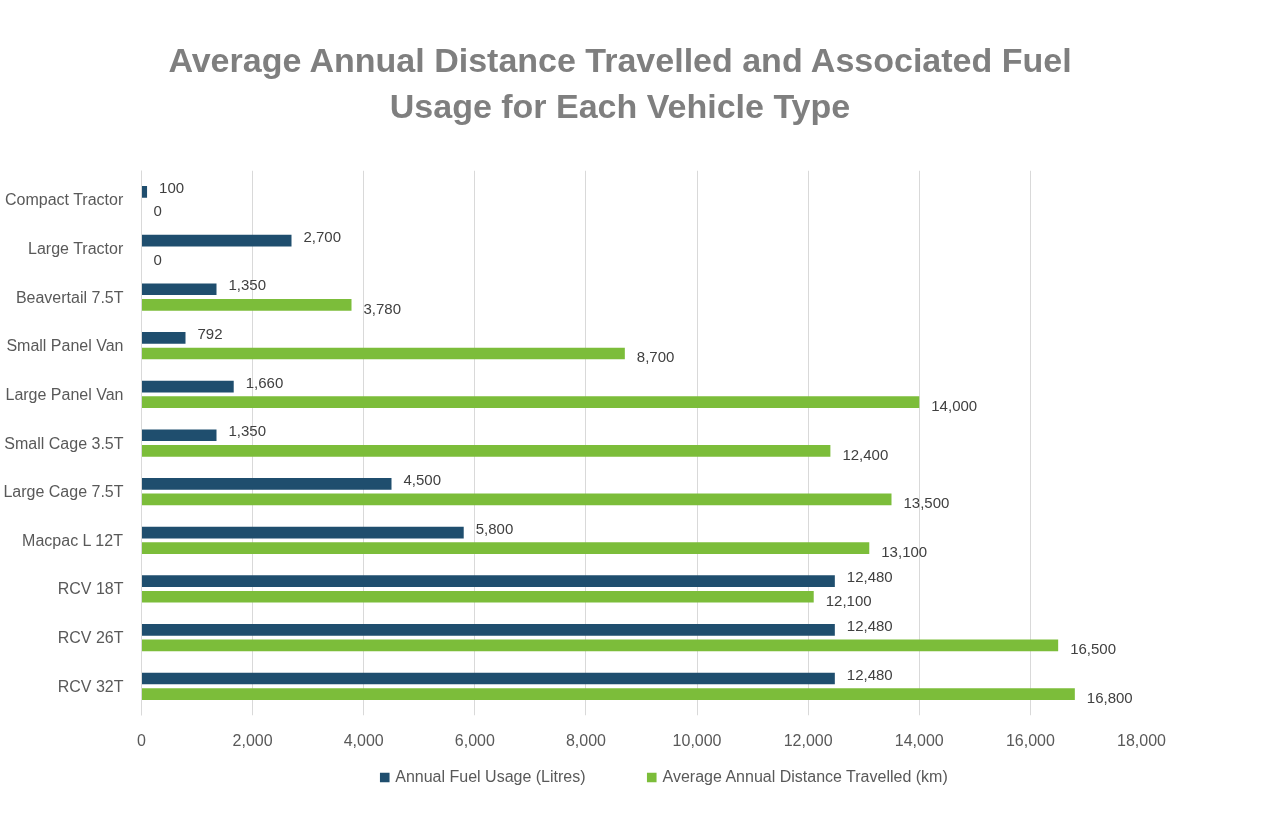 The image size is (1271, 828). What do you see at coordinates (65, 345) in the screenshot?
I see `y-tick-label: Small Panel Van` at bounding box center [65, 345].